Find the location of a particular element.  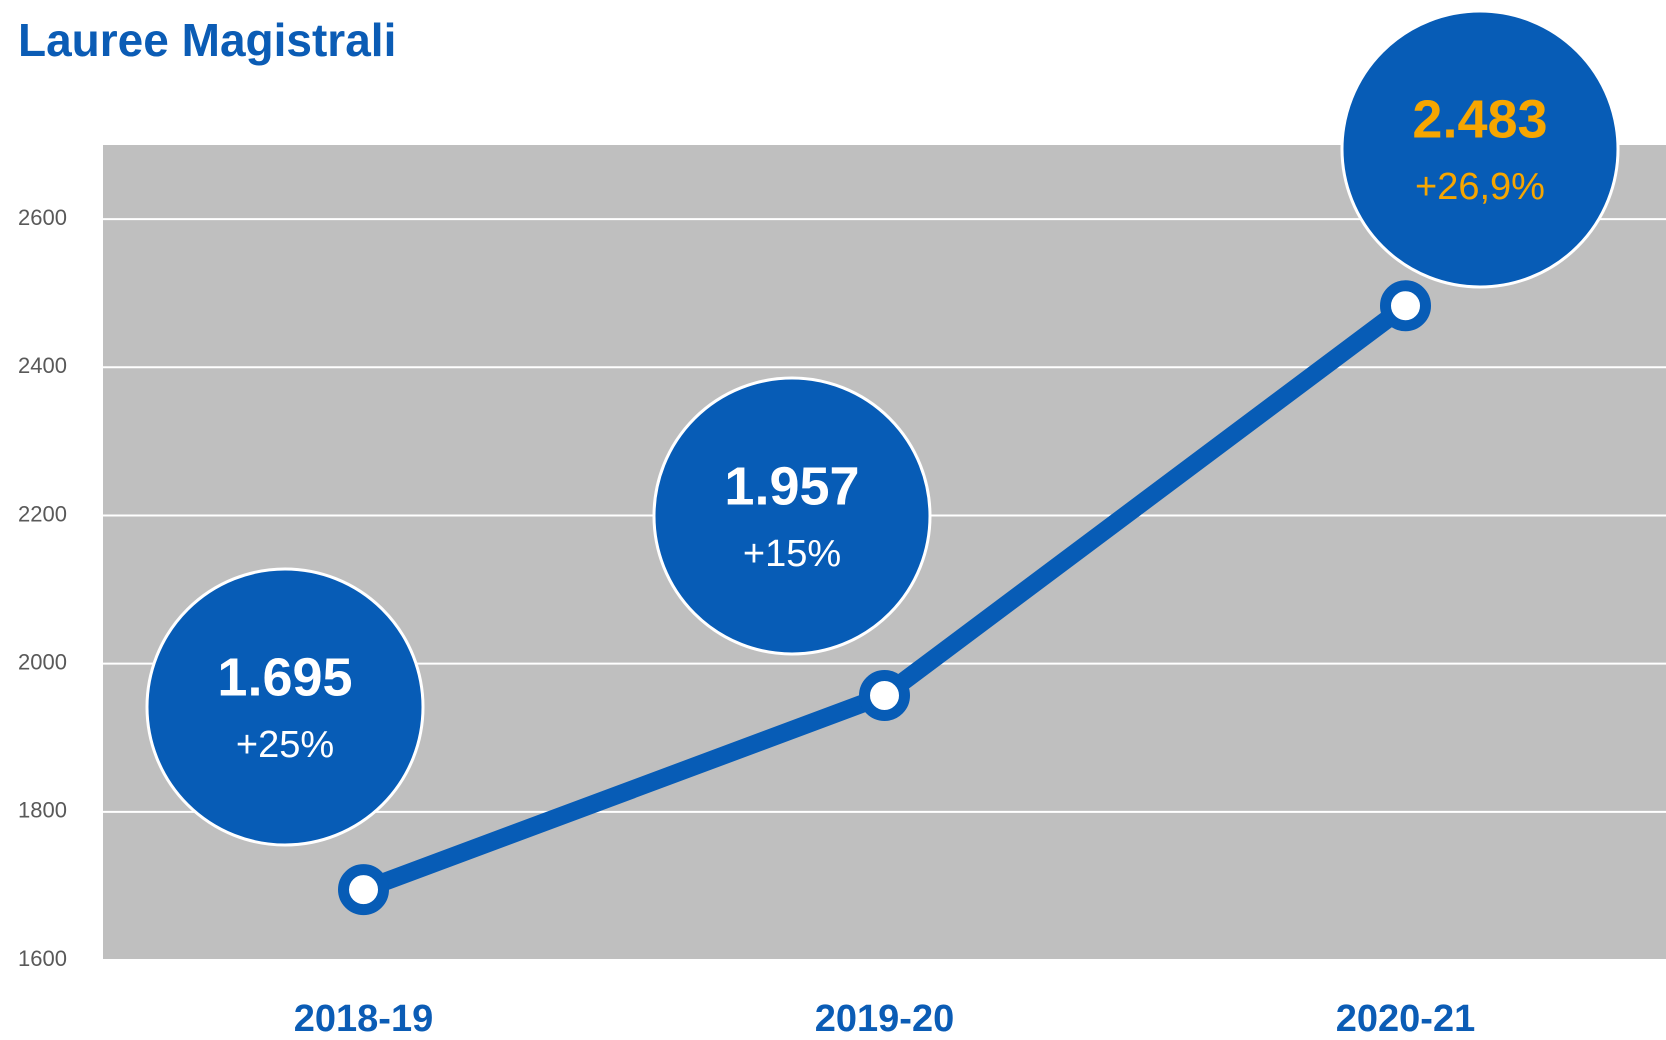

change-label: +26,9% is located at coordinates (1480, 187).